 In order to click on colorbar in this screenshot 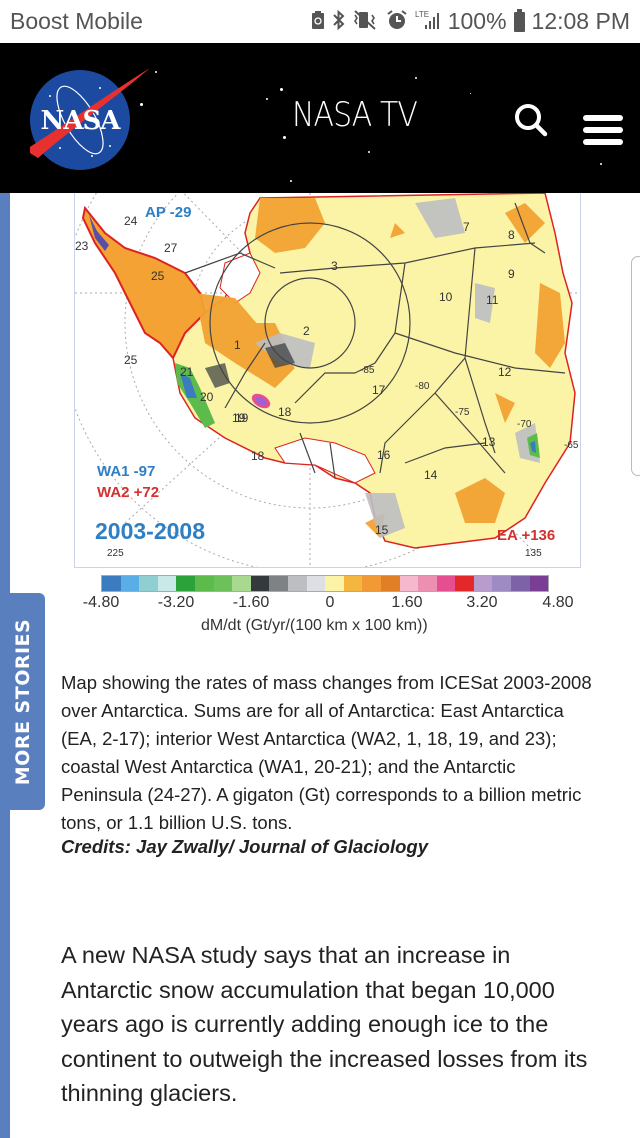, I will do `click(325, 583)`.